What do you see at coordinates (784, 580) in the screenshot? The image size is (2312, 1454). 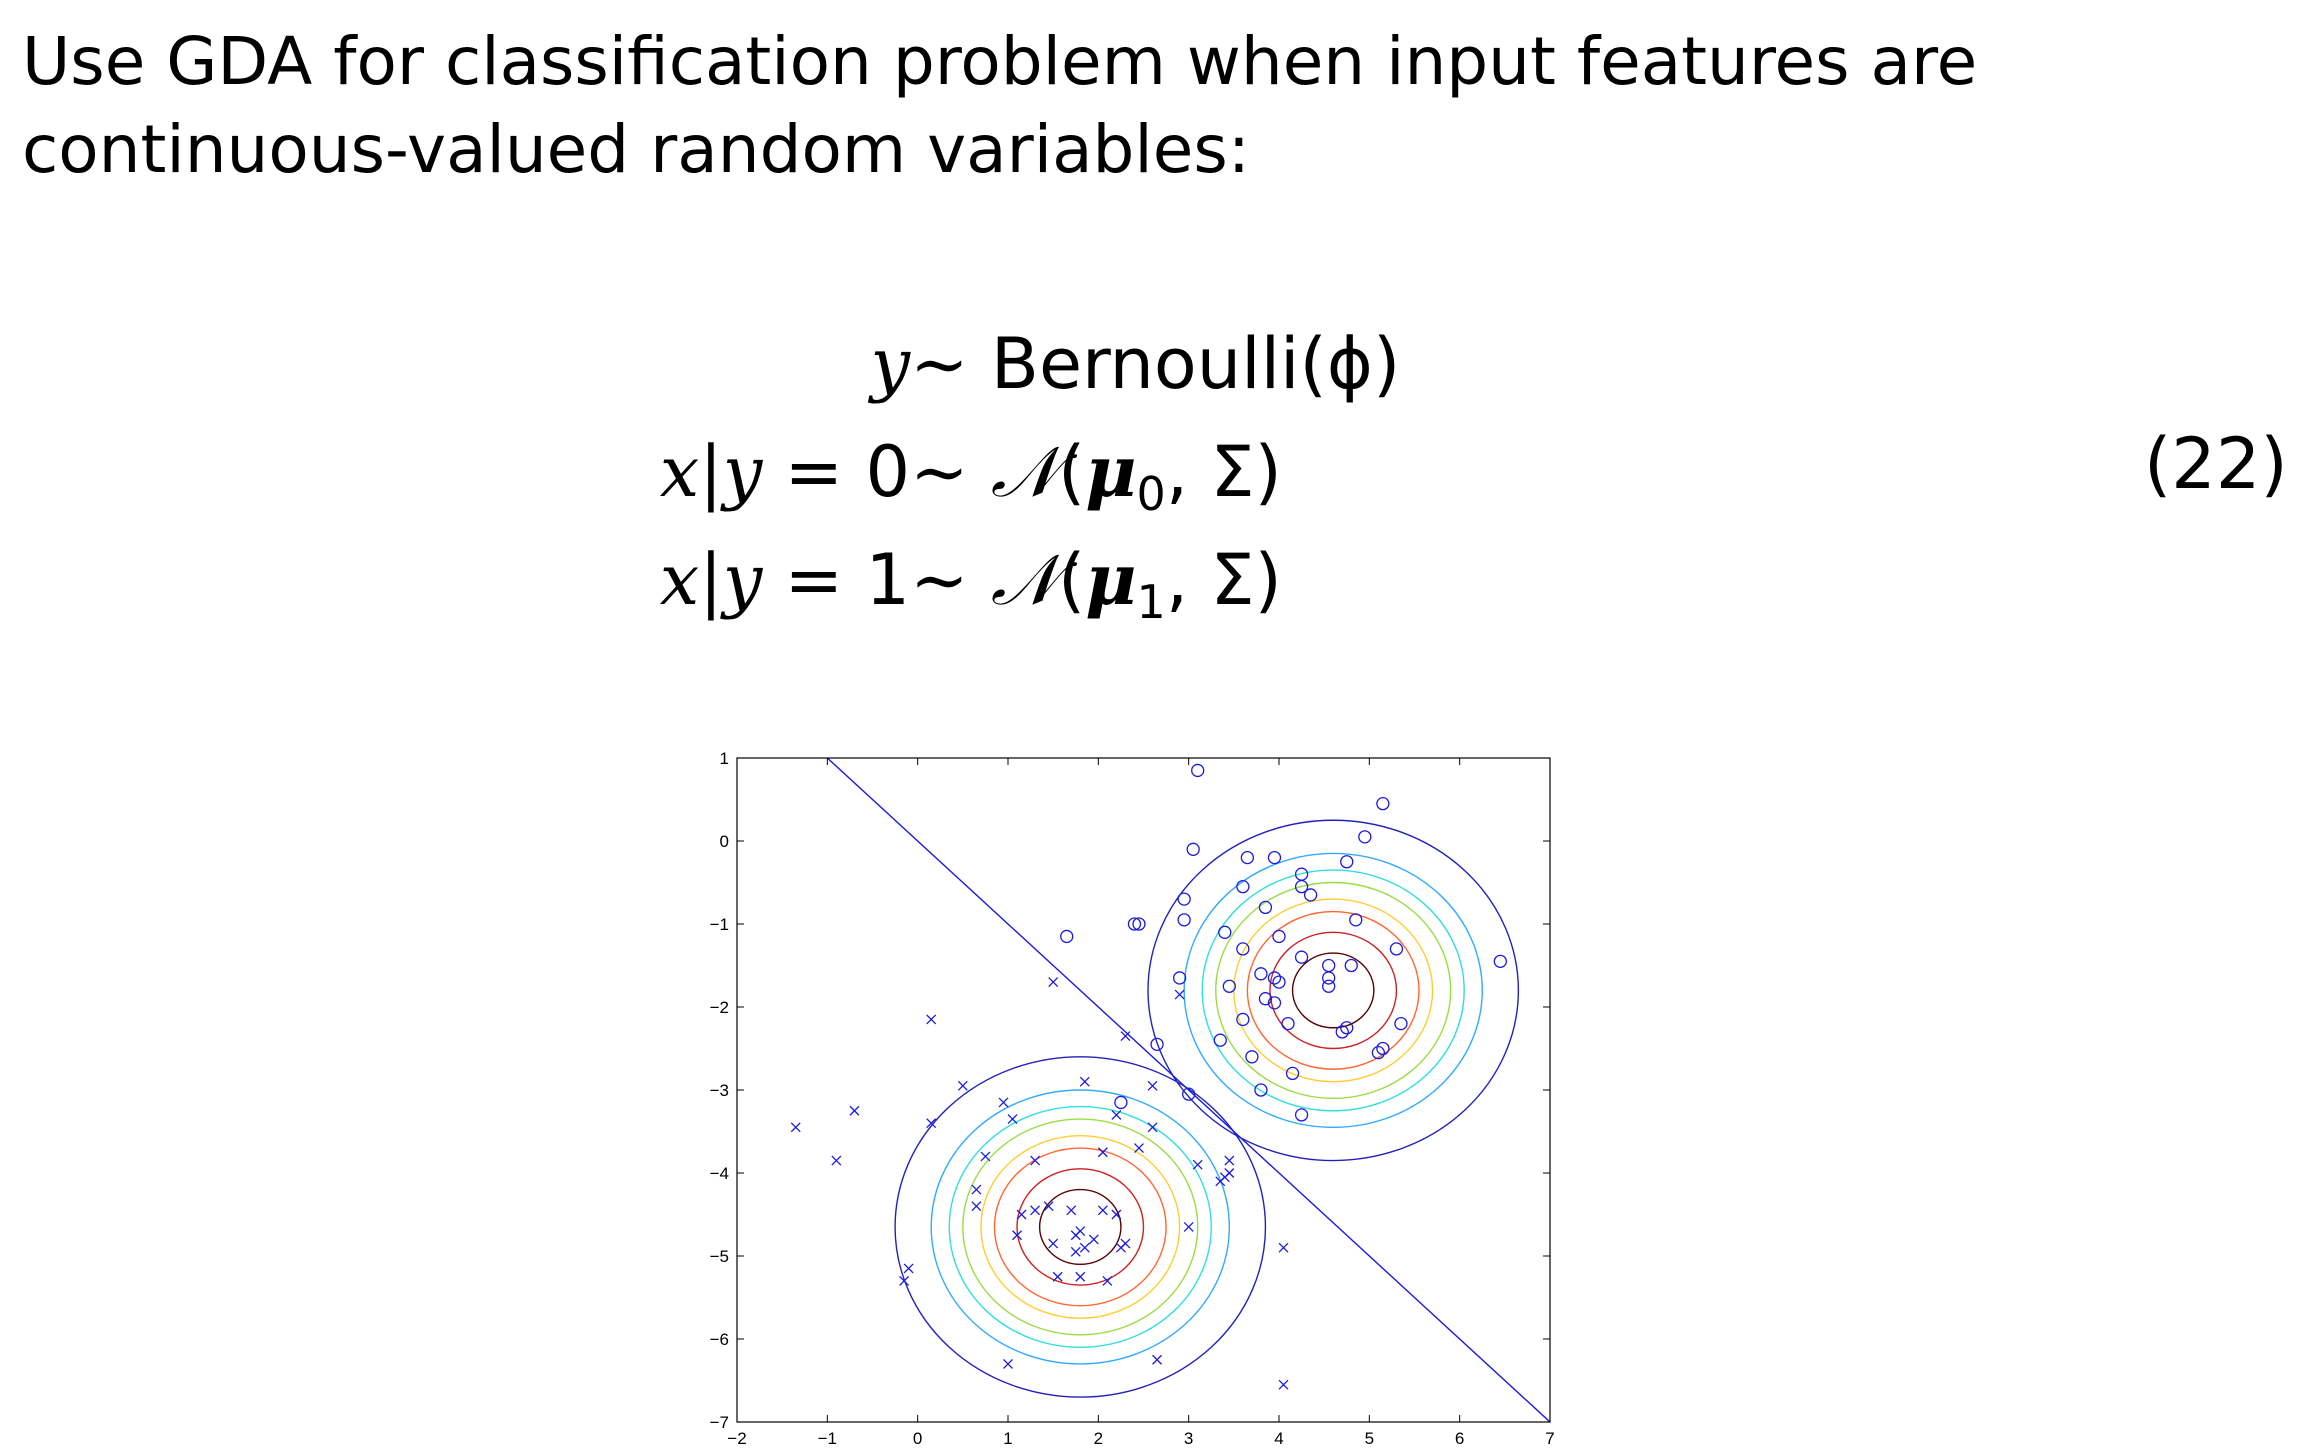 I see `equation-lhs: x|y = 1` at bounding box center [784, 580].